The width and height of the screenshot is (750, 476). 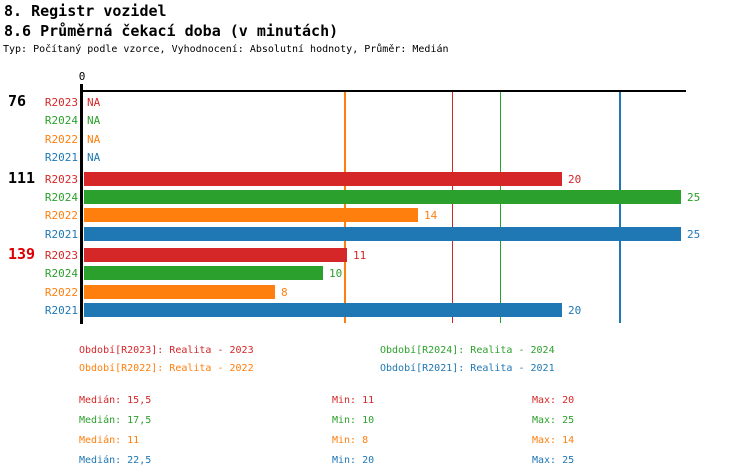 I want to click on stat-min-R2024: Min: 10, so click(x=353, y=420).